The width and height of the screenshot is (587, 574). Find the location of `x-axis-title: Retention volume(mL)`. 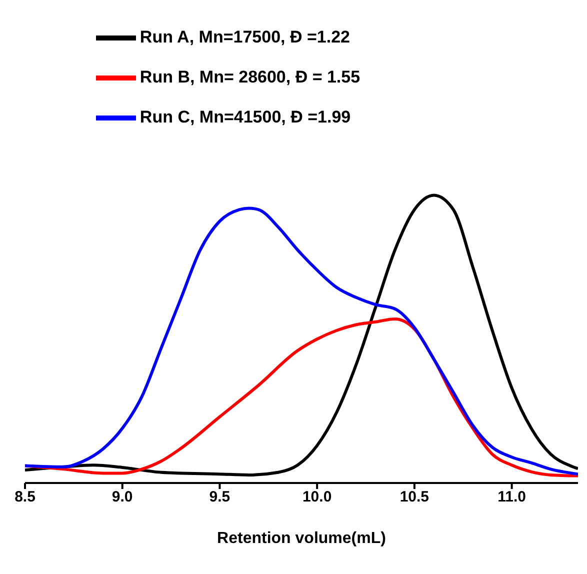

x-axis-title: Retention volume(mL) is located at coordinates (301, 538).